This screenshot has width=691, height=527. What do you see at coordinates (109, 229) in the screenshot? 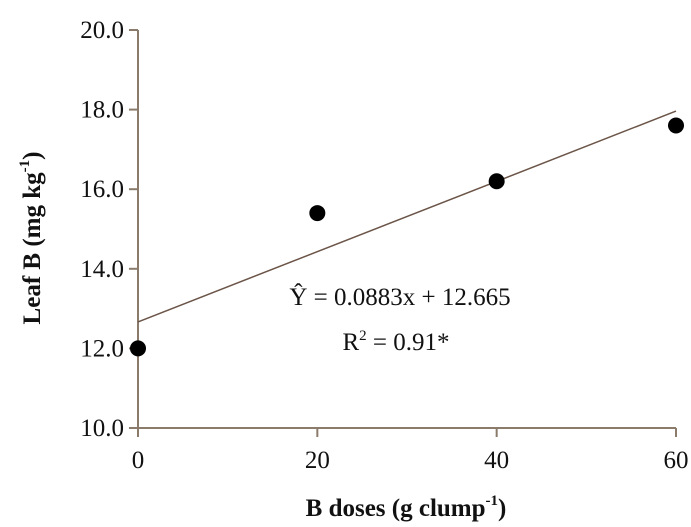
I see `y-axis-ticks: 10.0 12.0 14.0 16.0 18.0 20.0` at bounding box center [109, 229].